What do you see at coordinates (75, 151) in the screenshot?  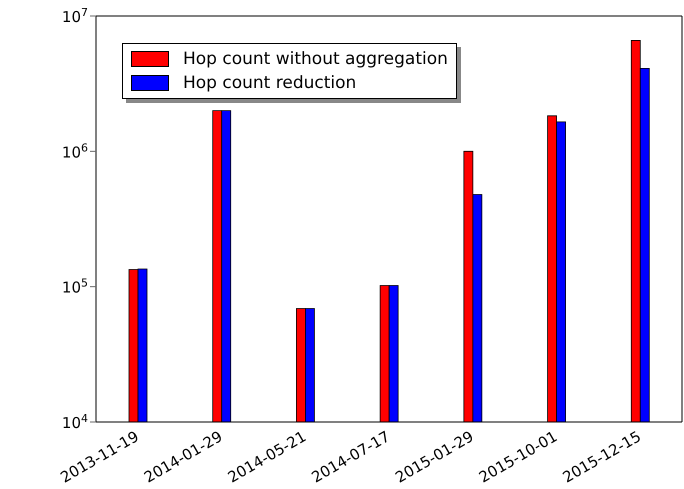 I see `y-tick-label: 10$^{6}$` at bounding box center [75, 151].